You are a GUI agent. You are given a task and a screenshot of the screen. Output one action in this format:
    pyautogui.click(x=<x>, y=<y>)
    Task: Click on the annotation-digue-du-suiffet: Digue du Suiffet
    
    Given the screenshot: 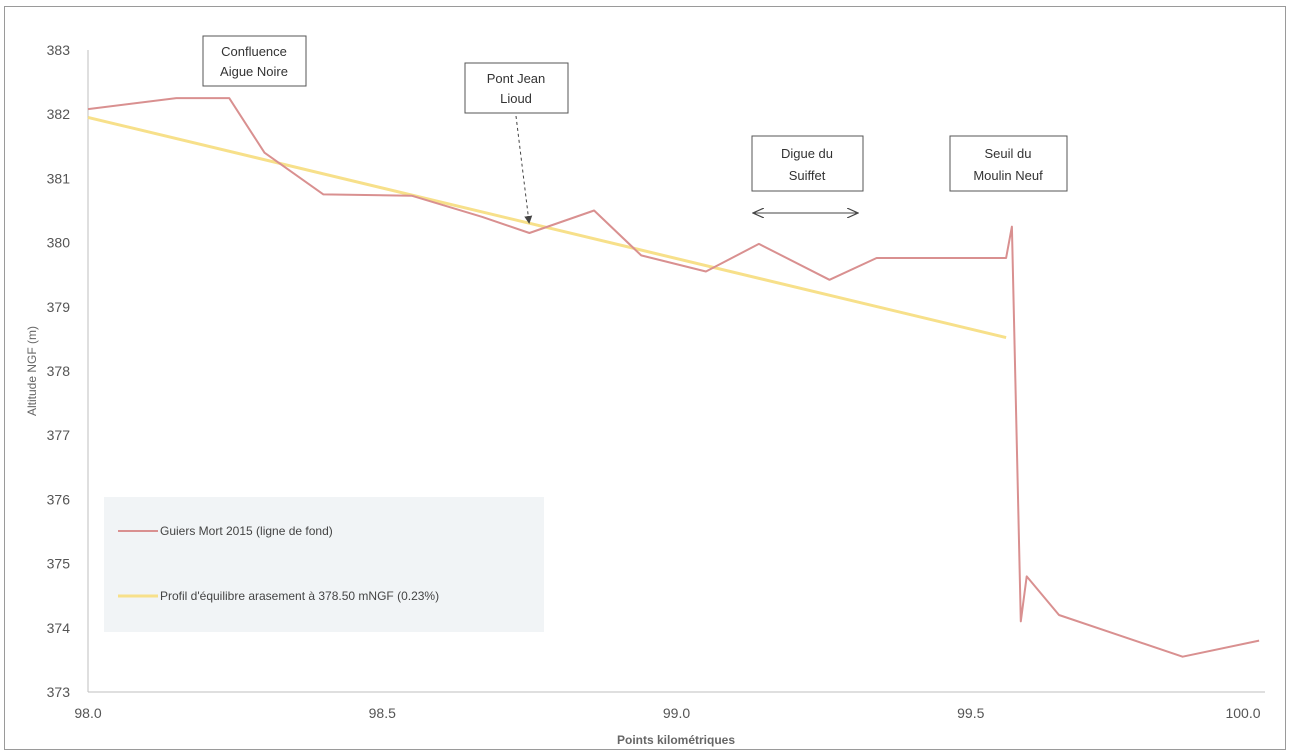 What is the action you would take?
    pyautogui.click(x=807, y=174)
    